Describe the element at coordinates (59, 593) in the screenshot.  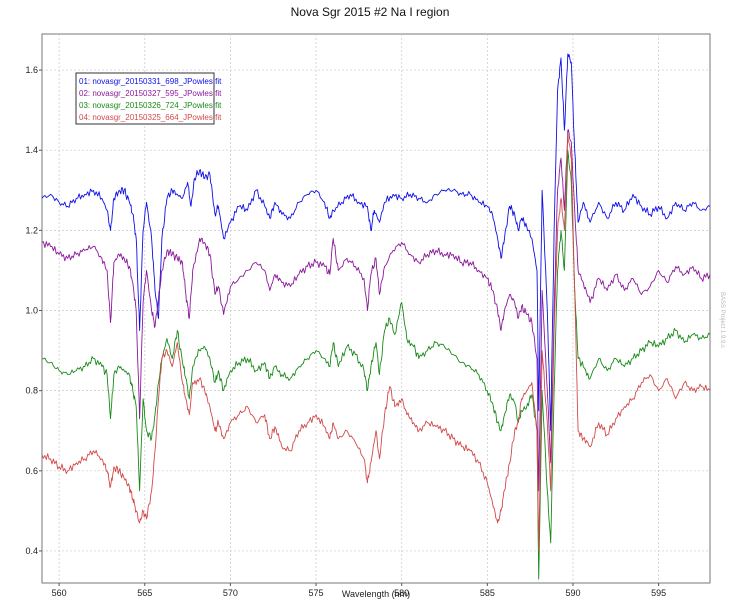
I see `x-tick-label: 560` at that location.